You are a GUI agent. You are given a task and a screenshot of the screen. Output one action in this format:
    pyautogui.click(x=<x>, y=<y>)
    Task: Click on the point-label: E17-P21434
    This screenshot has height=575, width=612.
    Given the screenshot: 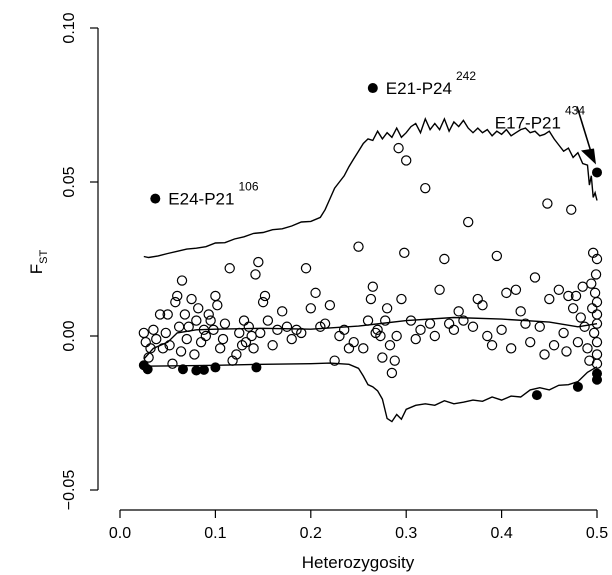 What is the action you would take?
    pyautogui.click(x=540, y=117)
    